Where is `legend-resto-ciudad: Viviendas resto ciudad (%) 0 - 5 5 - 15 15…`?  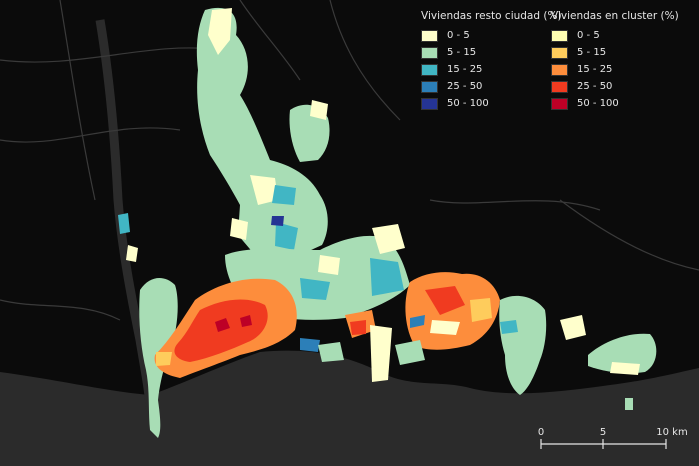
legend-resto-ciudad: Viviendas resto ciudad (%) 0 - 5 5 - 15 15… is located at coordinates (491, 61).